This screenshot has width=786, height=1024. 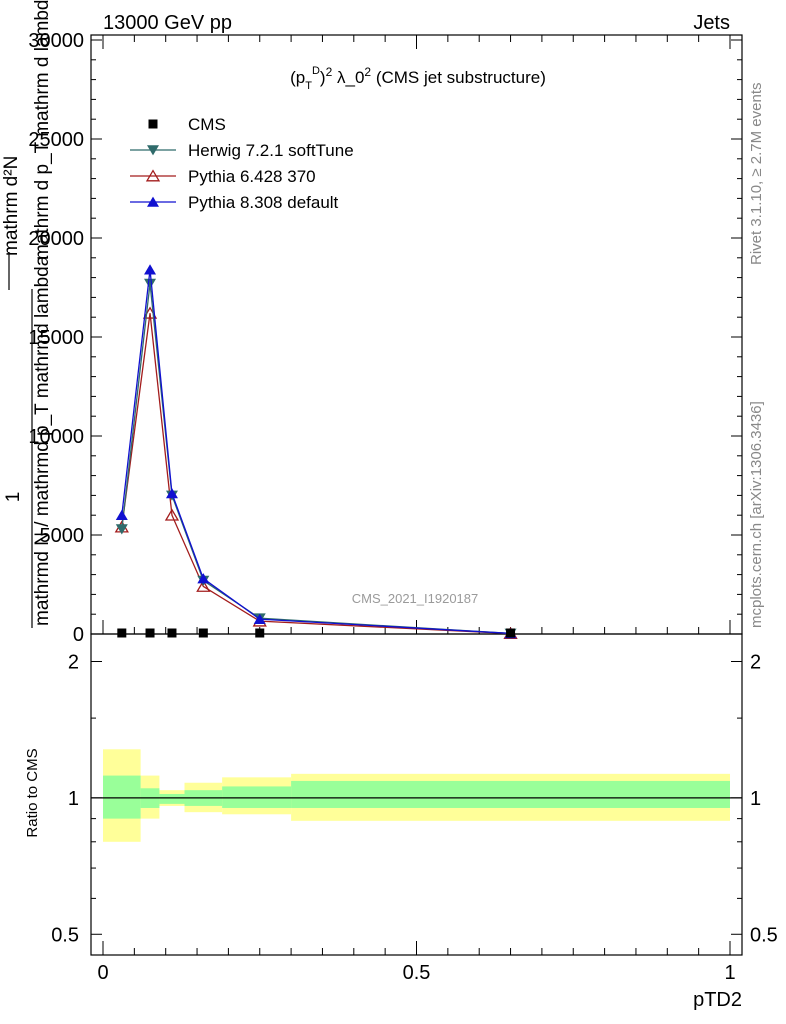 I want to click on ratio-layer, so click(x=416, y=795).